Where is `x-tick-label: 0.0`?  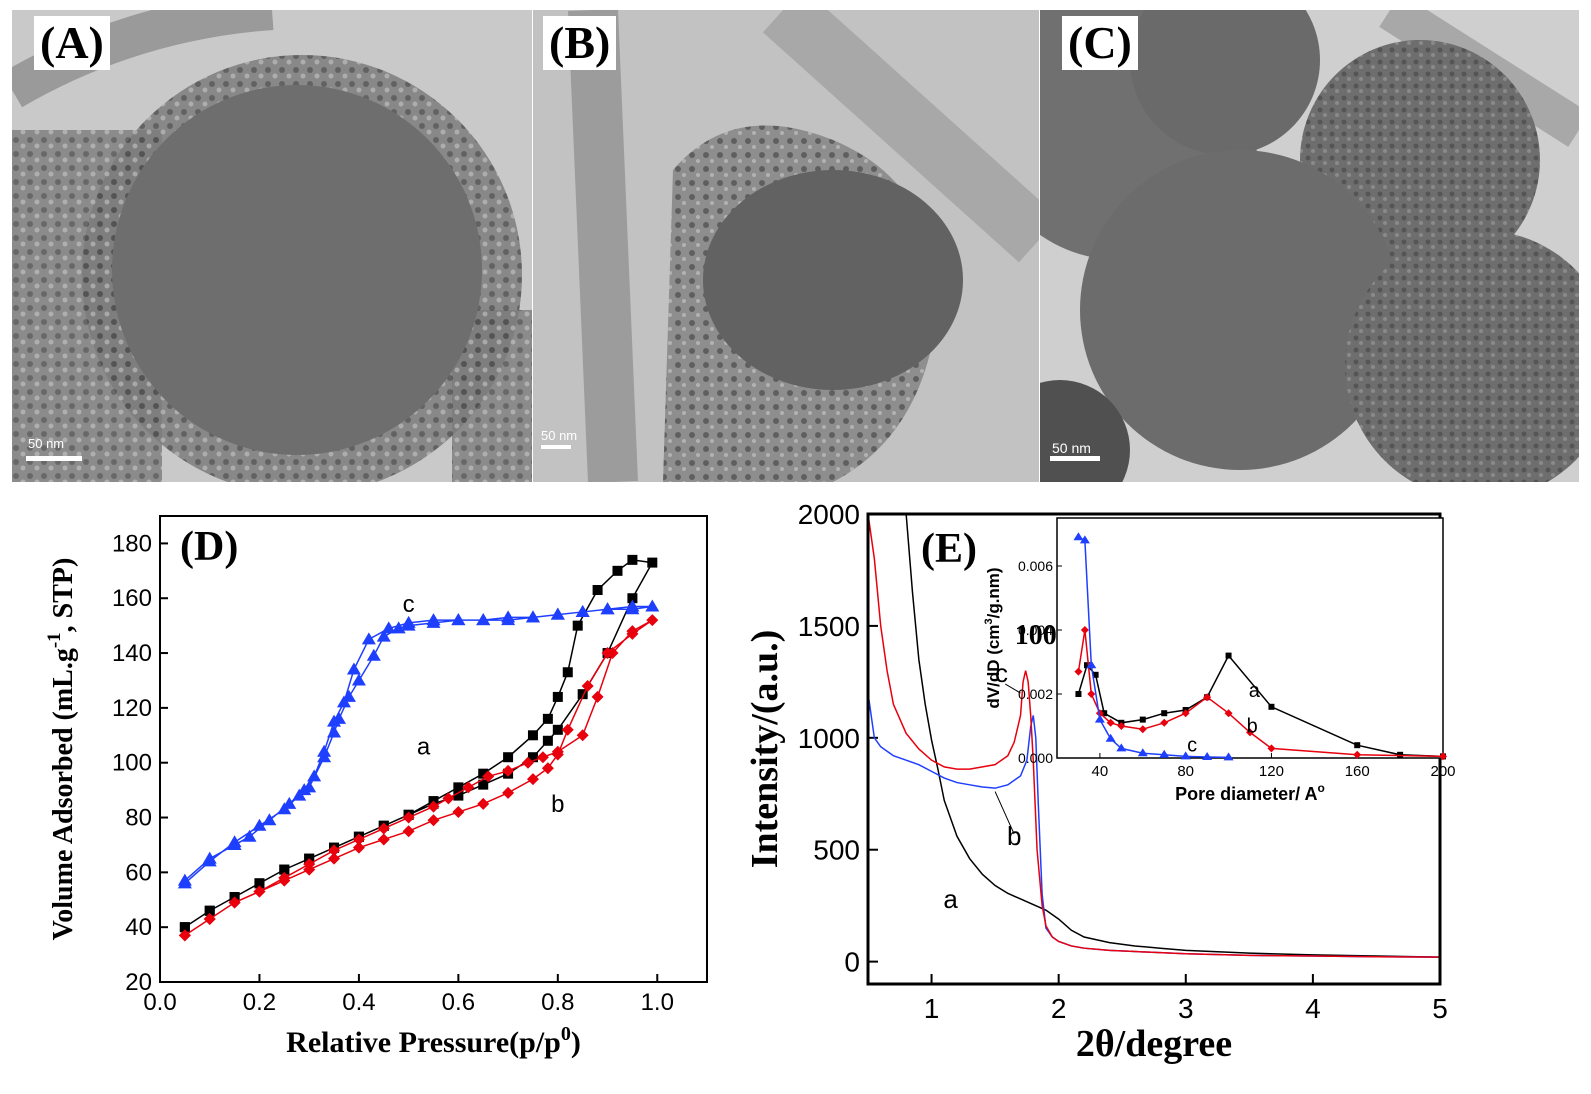 x-tick-label: 0.0 is located at coordinates (159, 1002).